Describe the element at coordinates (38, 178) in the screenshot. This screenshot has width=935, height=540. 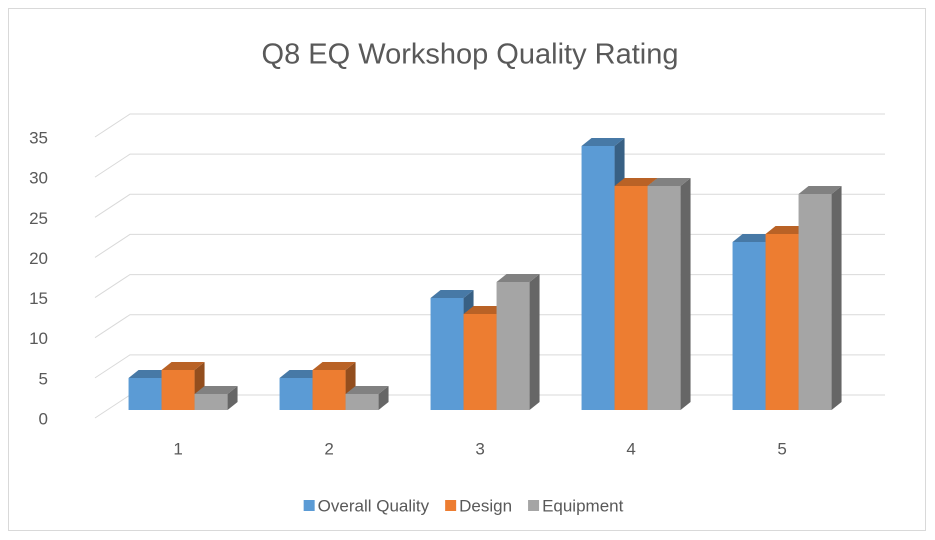
I see `y-tick-label: 30` at that location.